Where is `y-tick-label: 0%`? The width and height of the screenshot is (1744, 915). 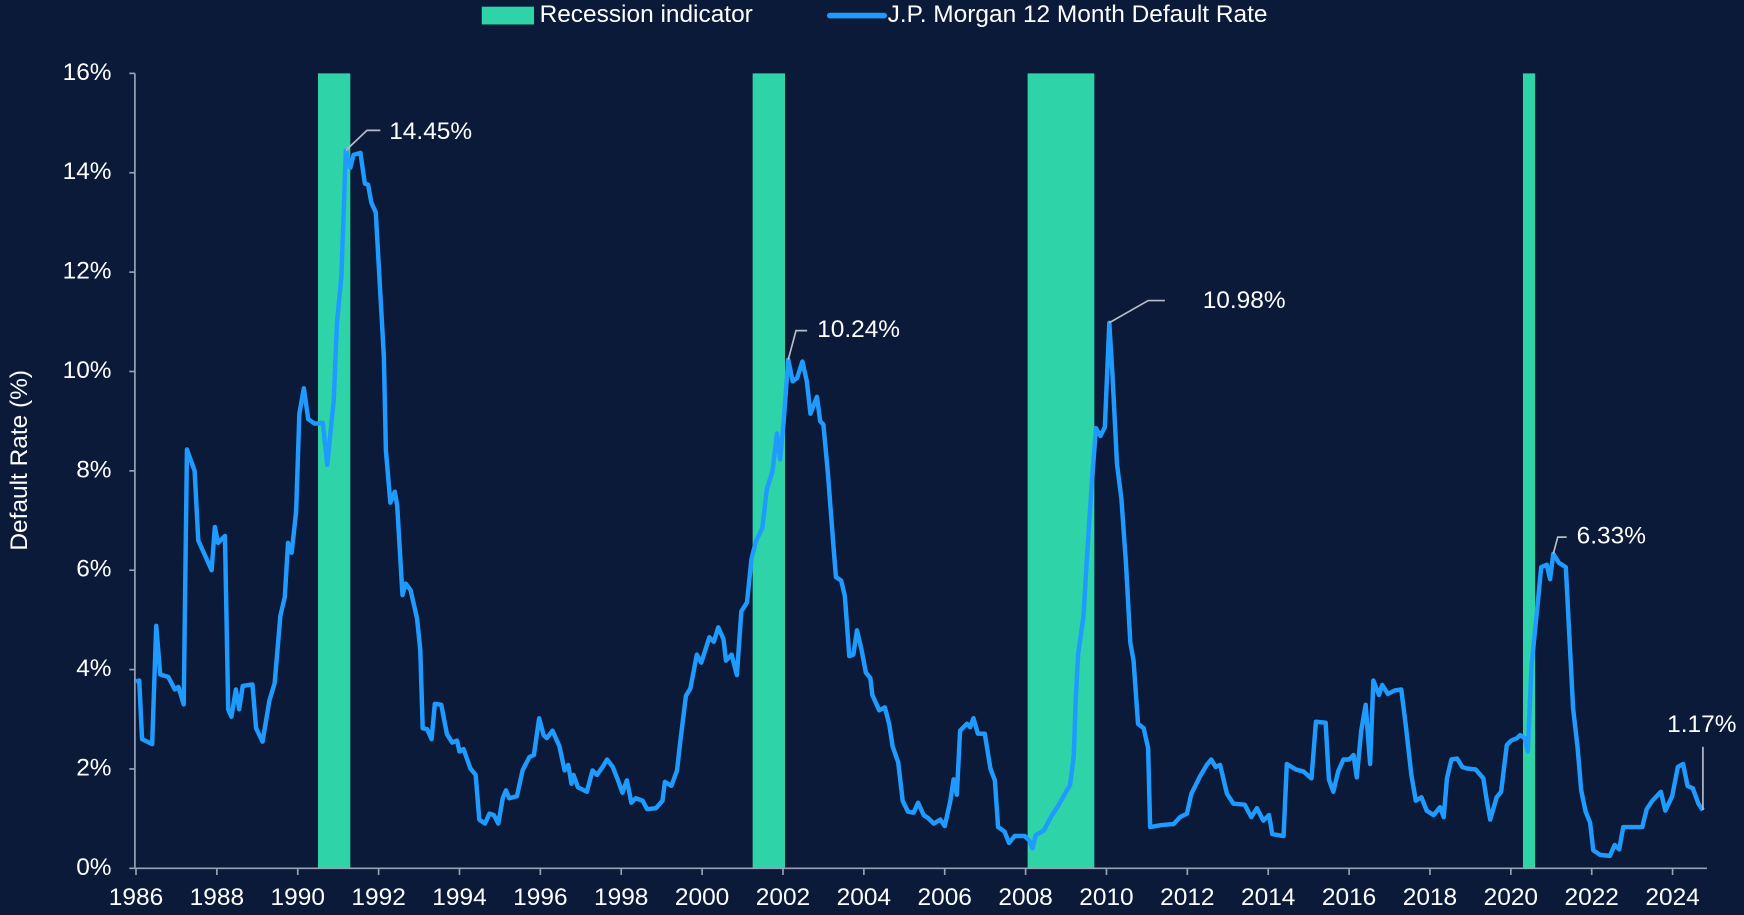
y-tick-label: 0% is located at coordinates (93, 867).